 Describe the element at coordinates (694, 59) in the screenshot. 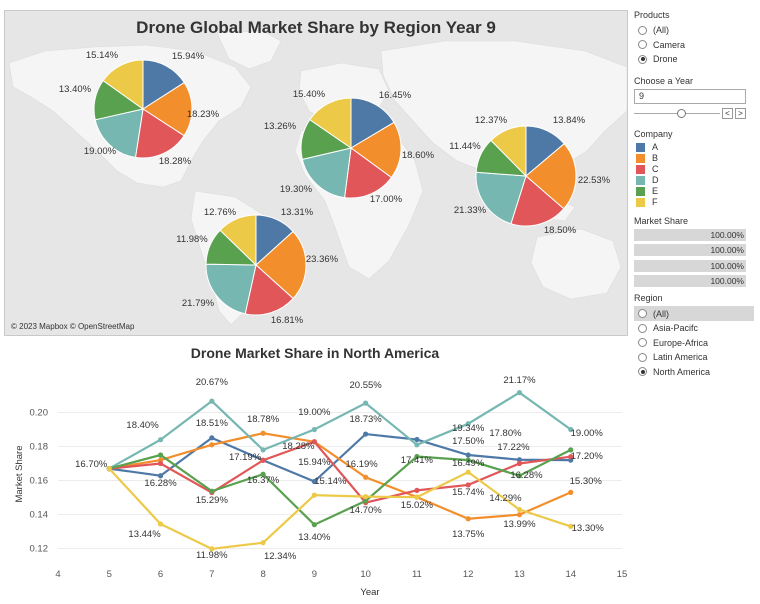

I see `products-option-drone: Drone` at that location.